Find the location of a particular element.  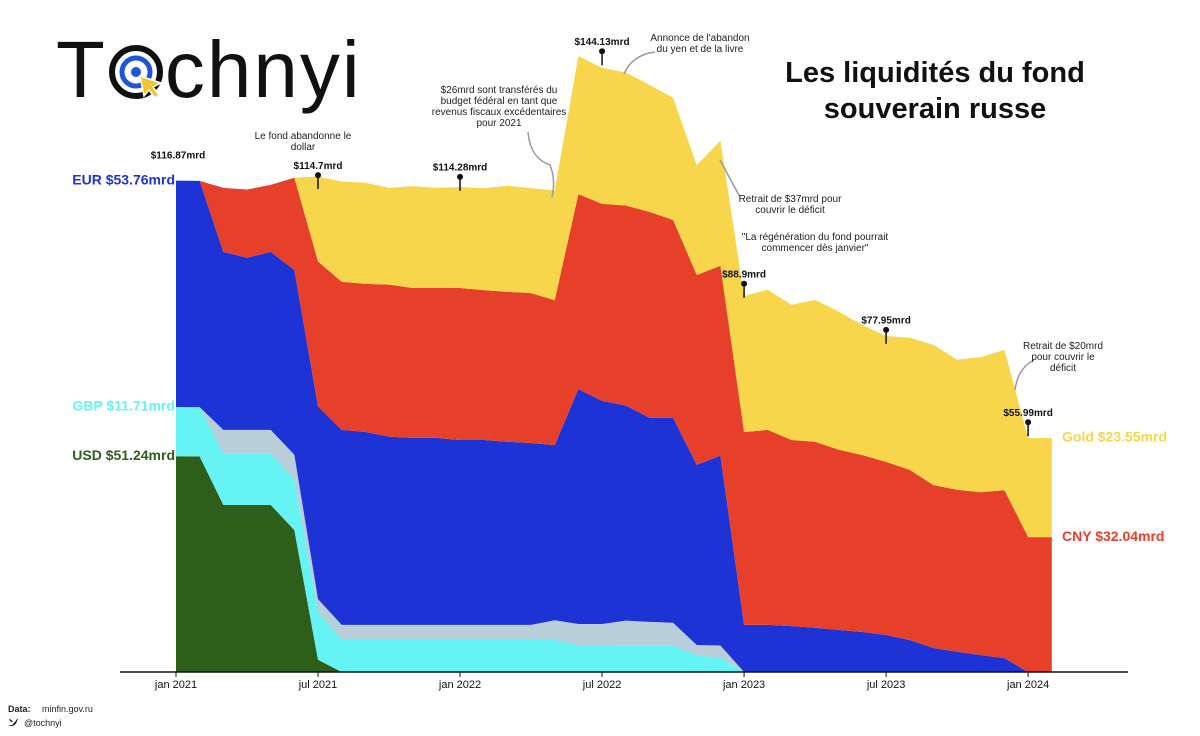

series-label: GBP $11.71mrd is located at coordinates (124, 406).